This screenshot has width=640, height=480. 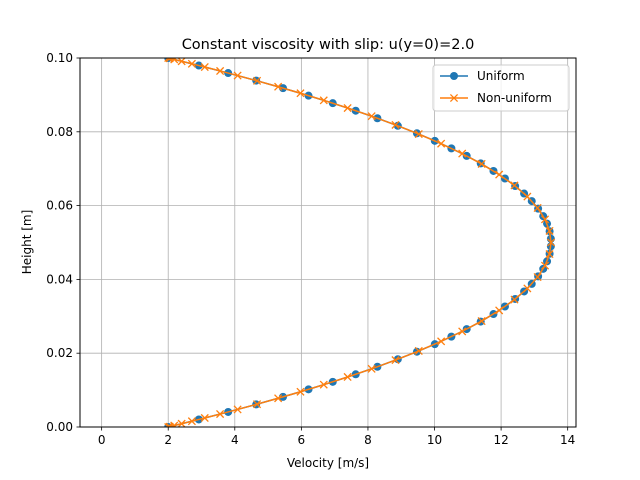 I want to click on x-tick-label: 10, so click(x=434, y=440).